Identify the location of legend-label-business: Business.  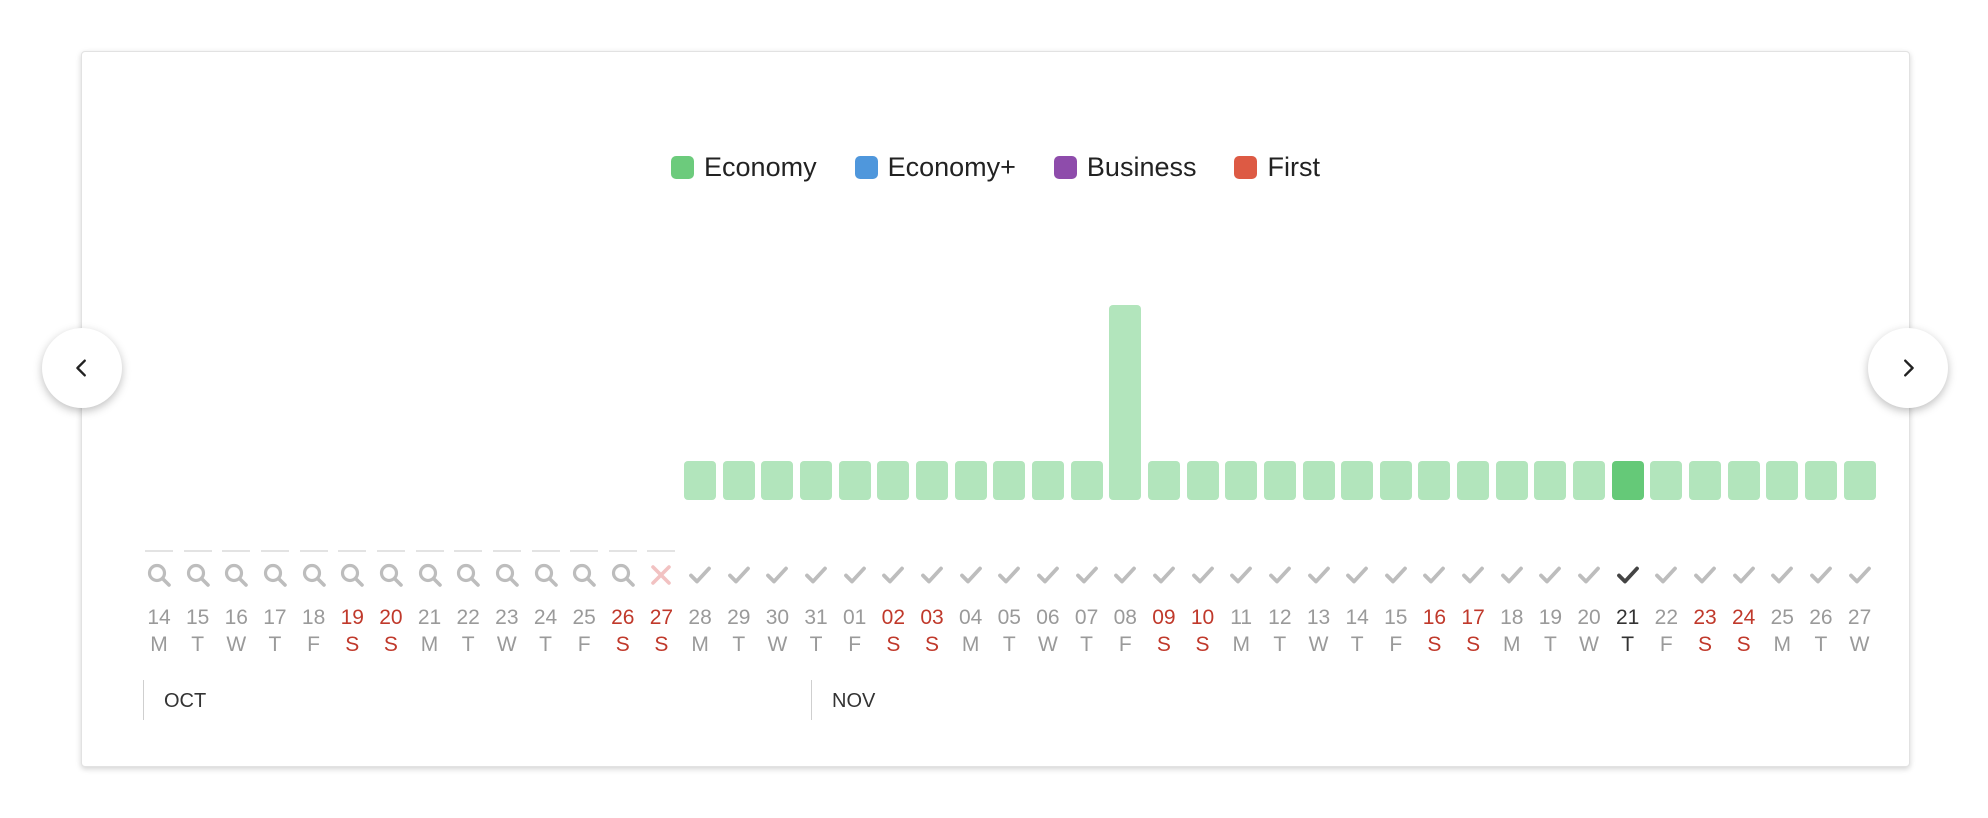
(1141, 167).